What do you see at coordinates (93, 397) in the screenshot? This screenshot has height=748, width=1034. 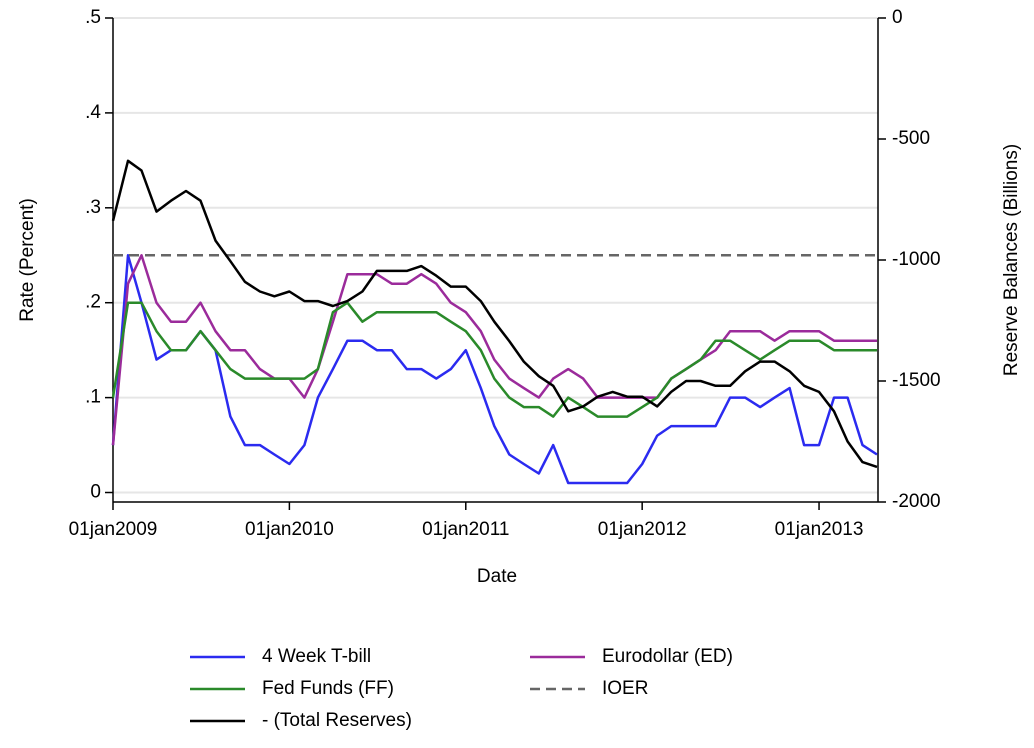 I see `y-tick-label: .1` at bounding box center [93, 397].